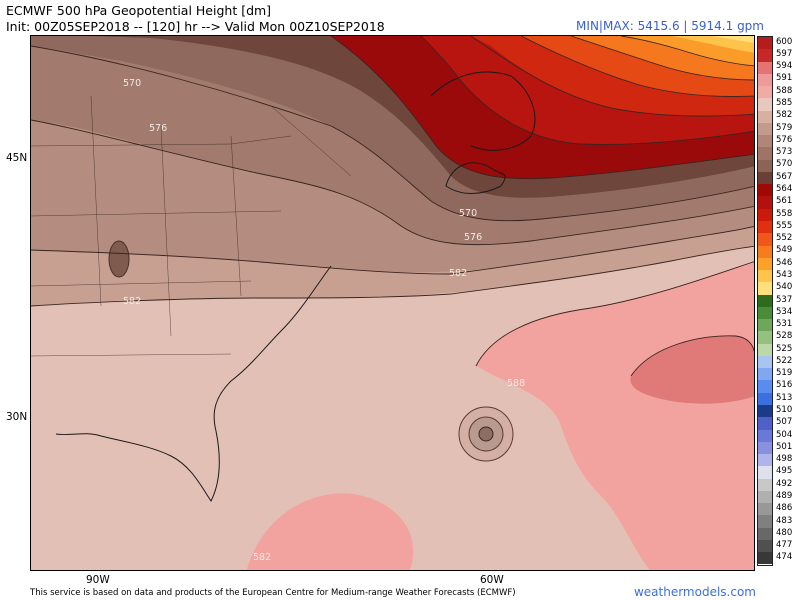 This screenshot has height=600, width=800. What do you see at coordinates (17, 158) in the screenshot?
I see `lat-label-45n: 45N` at bounding box center [17, 158].